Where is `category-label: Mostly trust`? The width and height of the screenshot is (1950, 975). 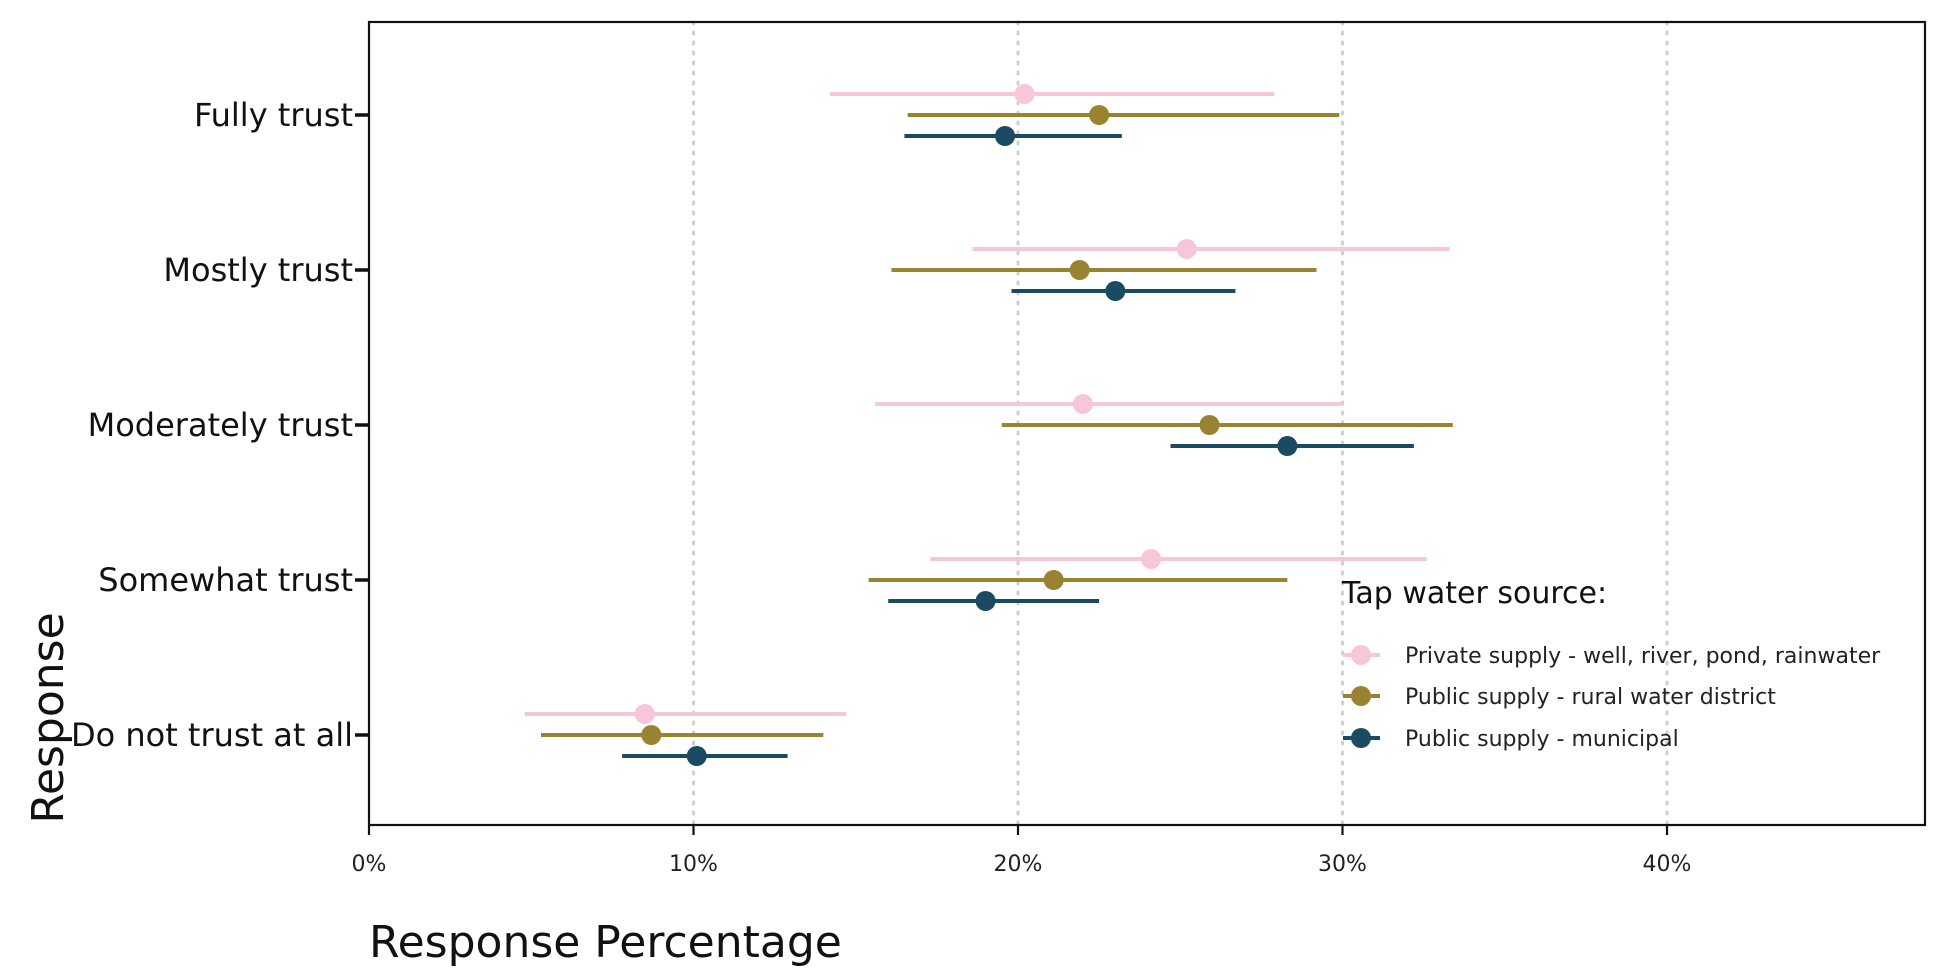 category-label: Mostly trust is located at coordinates (258, 270).